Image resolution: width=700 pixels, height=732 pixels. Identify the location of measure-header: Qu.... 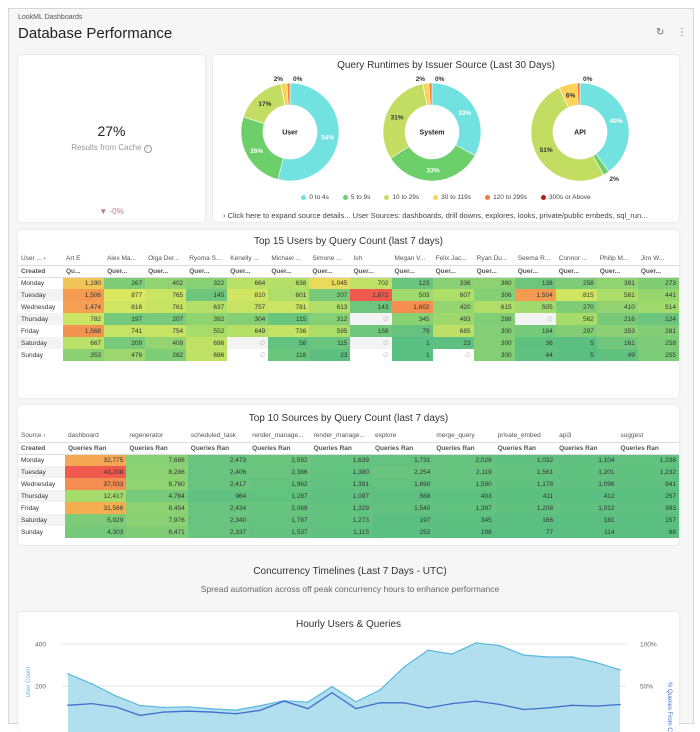
(84, 271).